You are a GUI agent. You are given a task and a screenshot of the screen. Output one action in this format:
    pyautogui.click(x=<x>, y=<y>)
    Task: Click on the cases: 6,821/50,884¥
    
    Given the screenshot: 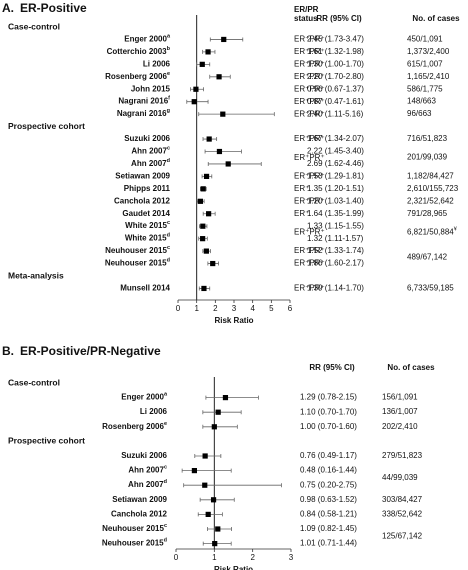 What is the action you would take?
    pyautogui.click(x=432, y=232)
    